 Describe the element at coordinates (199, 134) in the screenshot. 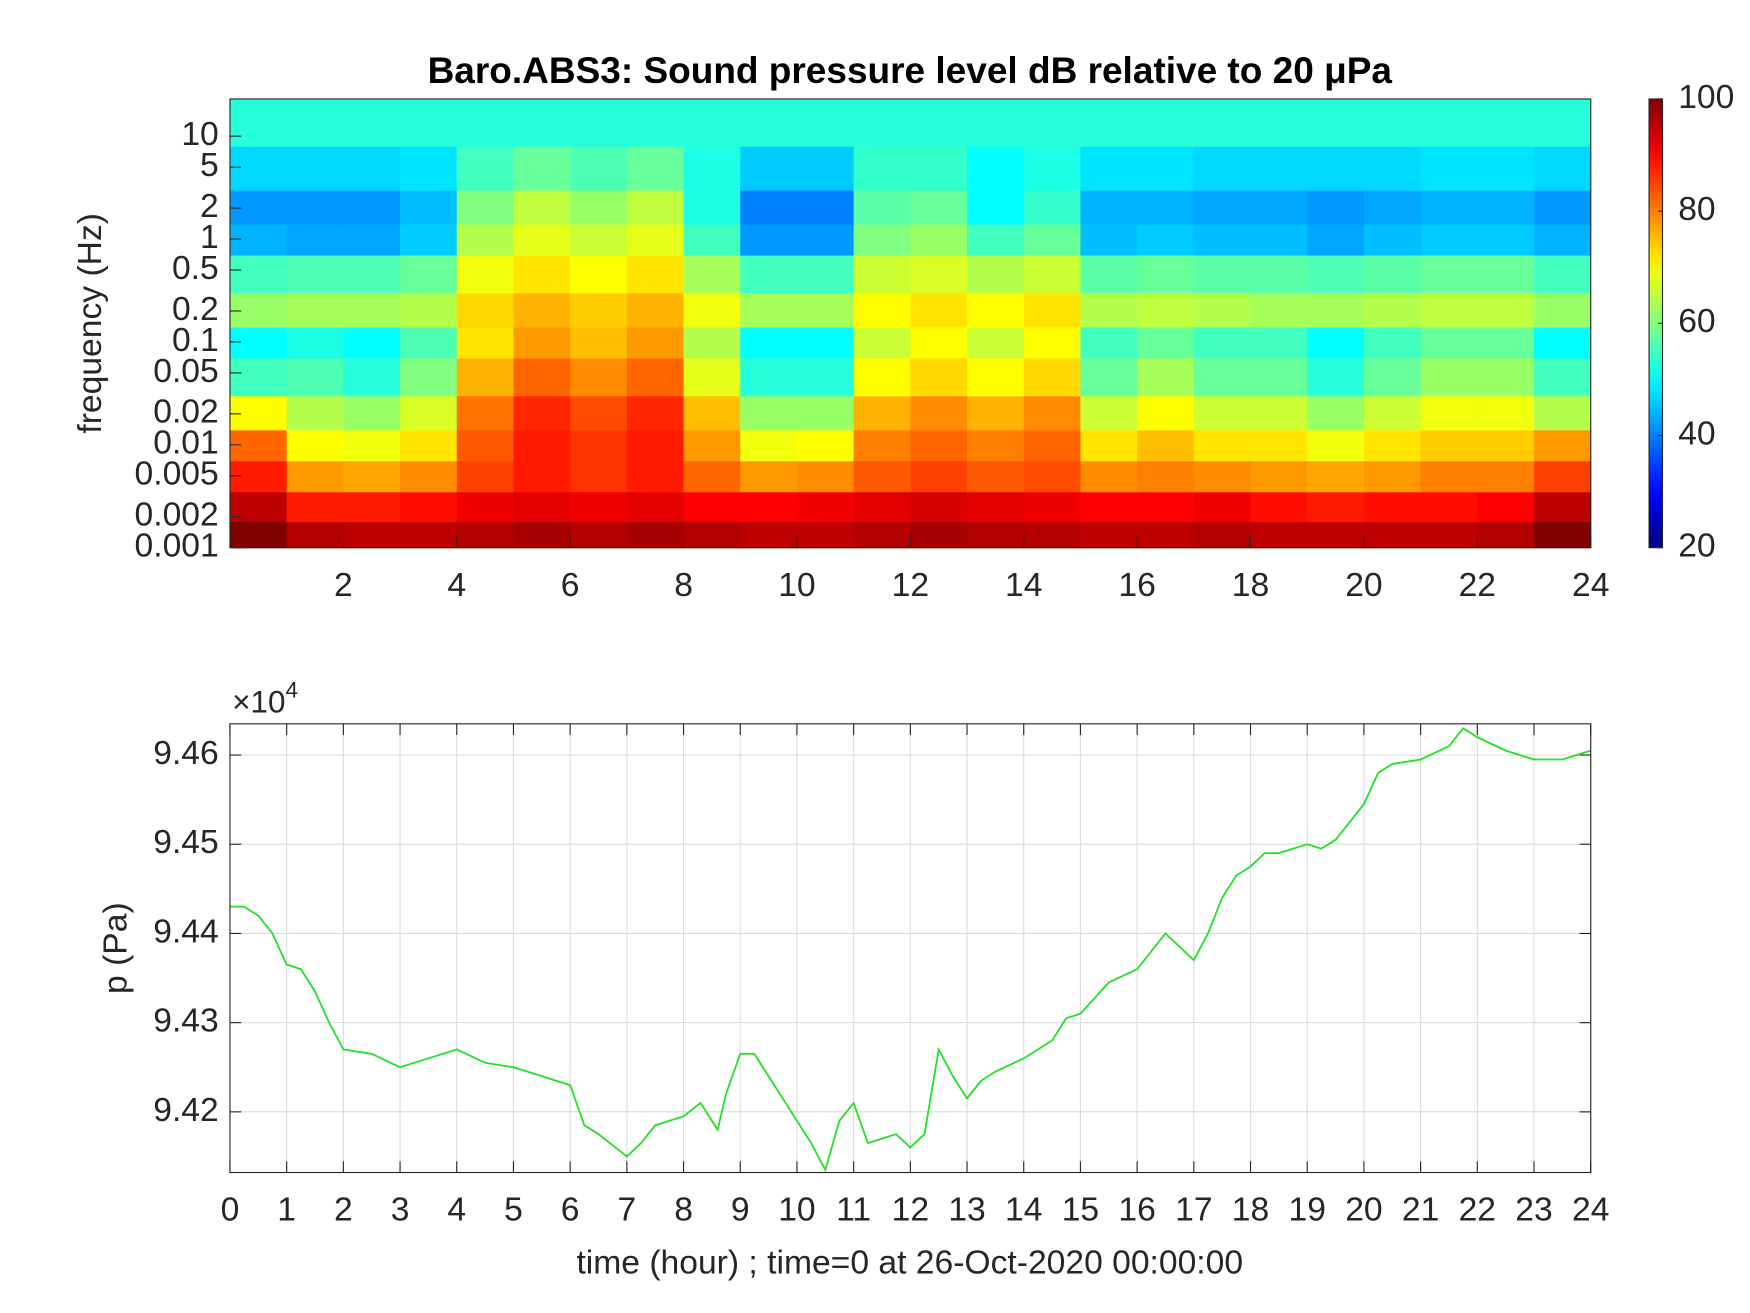

I see `y-tick-label: 10` at that location.